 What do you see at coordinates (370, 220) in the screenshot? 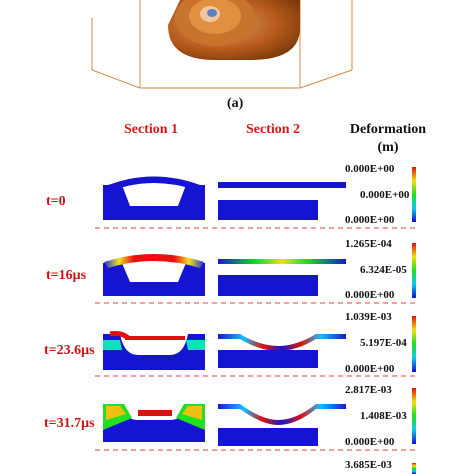
I see `colorbar-min-row1: 0.000E+00` at bounding box center [370, 220].